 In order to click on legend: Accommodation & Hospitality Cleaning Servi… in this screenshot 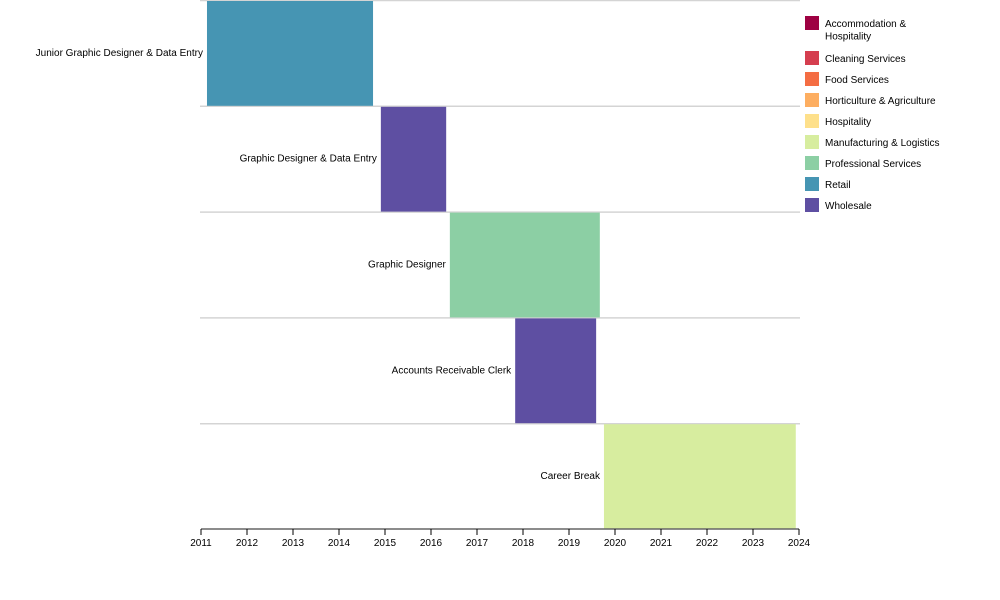, I will do `click(872, 114)`.